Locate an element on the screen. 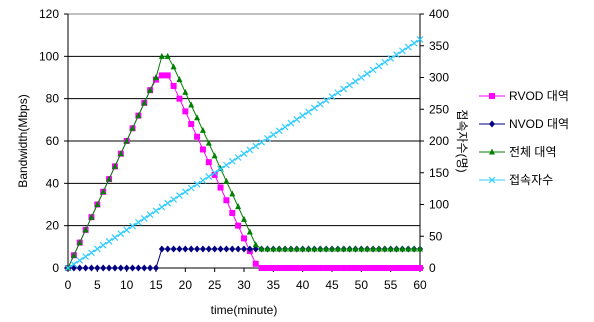 Image resolution: width=594 pixels, height=322 pixels. x-tick-label: 25 is located at coordinates (215, 285).